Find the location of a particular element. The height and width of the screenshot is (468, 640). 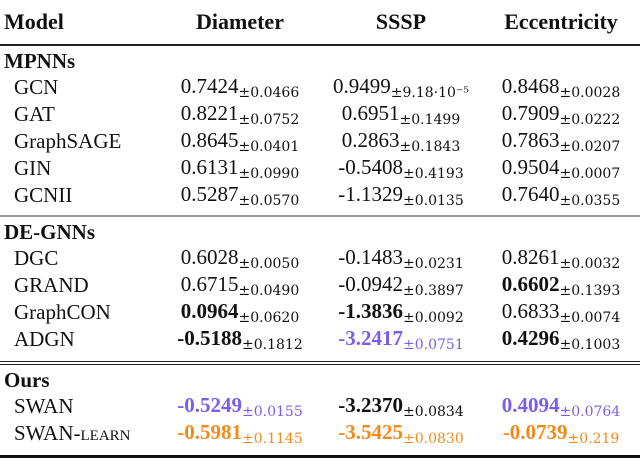

metric-mean: -0.5981 is located at coordinates (210, 432).